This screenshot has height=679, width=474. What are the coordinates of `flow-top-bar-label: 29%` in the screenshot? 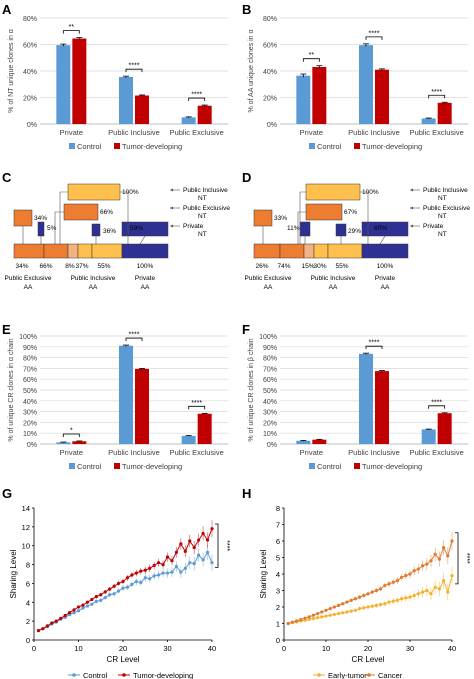 It's located at (354, 231).